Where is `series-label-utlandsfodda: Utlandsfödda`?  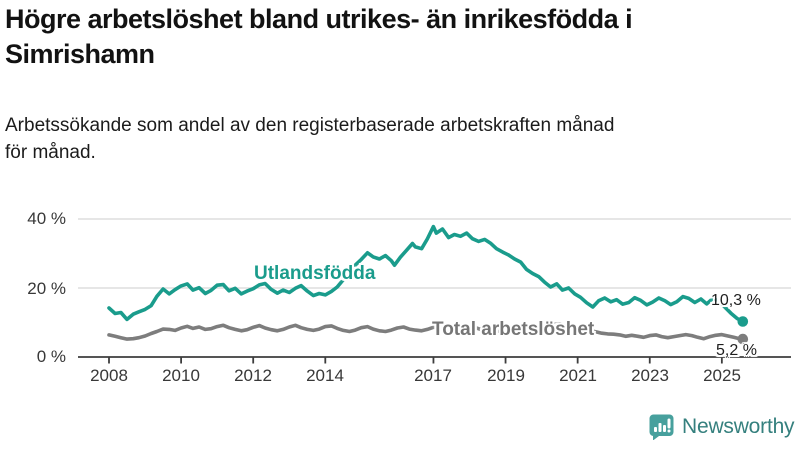 series-label-utlandsfodda: Utlandsfödda is located at coordinates (315, 273).